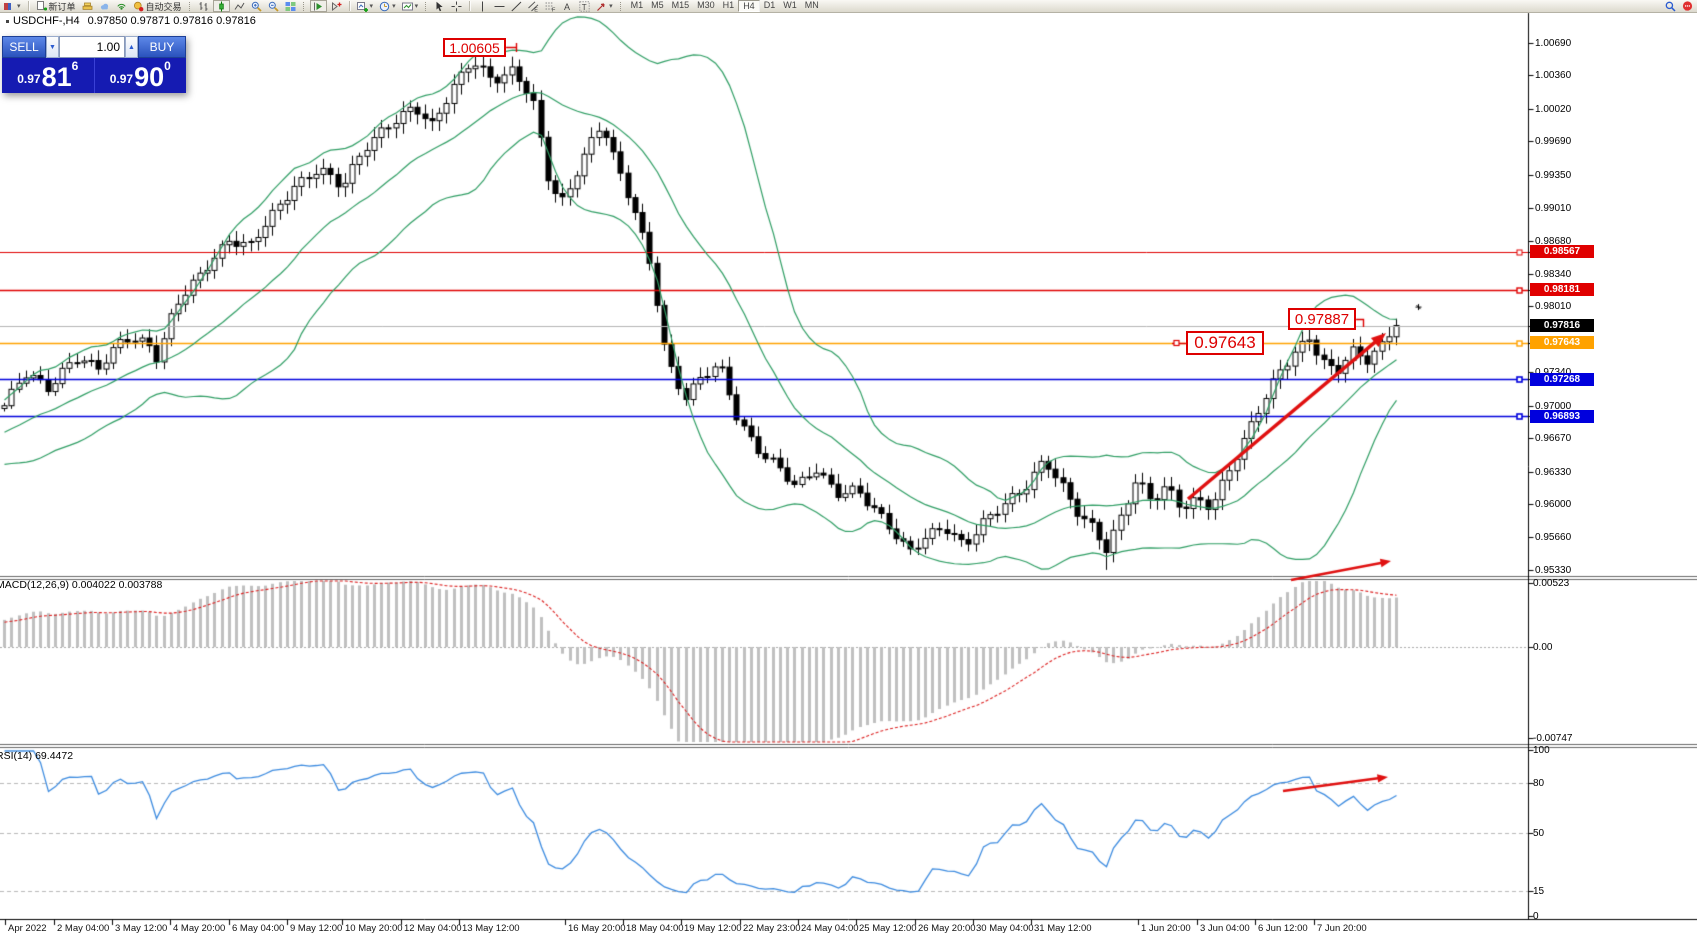 The image size is (1697, 938). Describe the element at coordinates (157, 6) in the screenshot. I see `autotrade-button: 自动交易` at that location.